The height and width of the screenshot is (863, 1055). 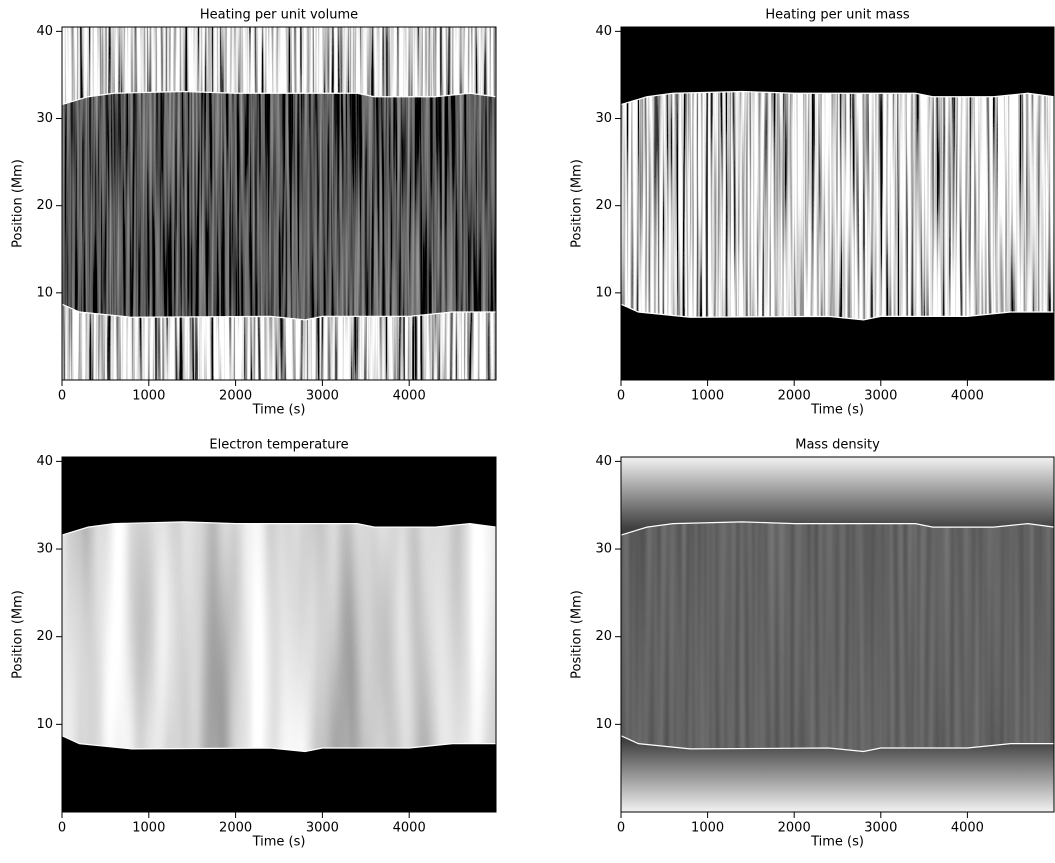 What do you see at coordinates (279, 15) in the screenshot?
I see `chart-title: Heating per unit volume` at bounding box center [279, 15].